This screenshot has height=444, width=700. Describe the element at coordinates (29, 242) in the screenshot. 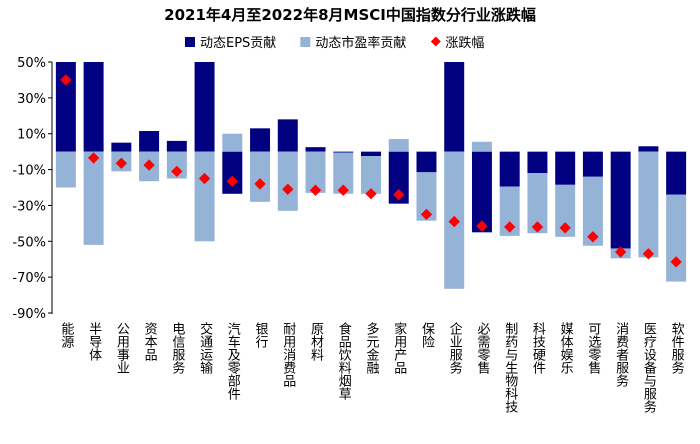

I see `y-tick-label: -50%` at that location.